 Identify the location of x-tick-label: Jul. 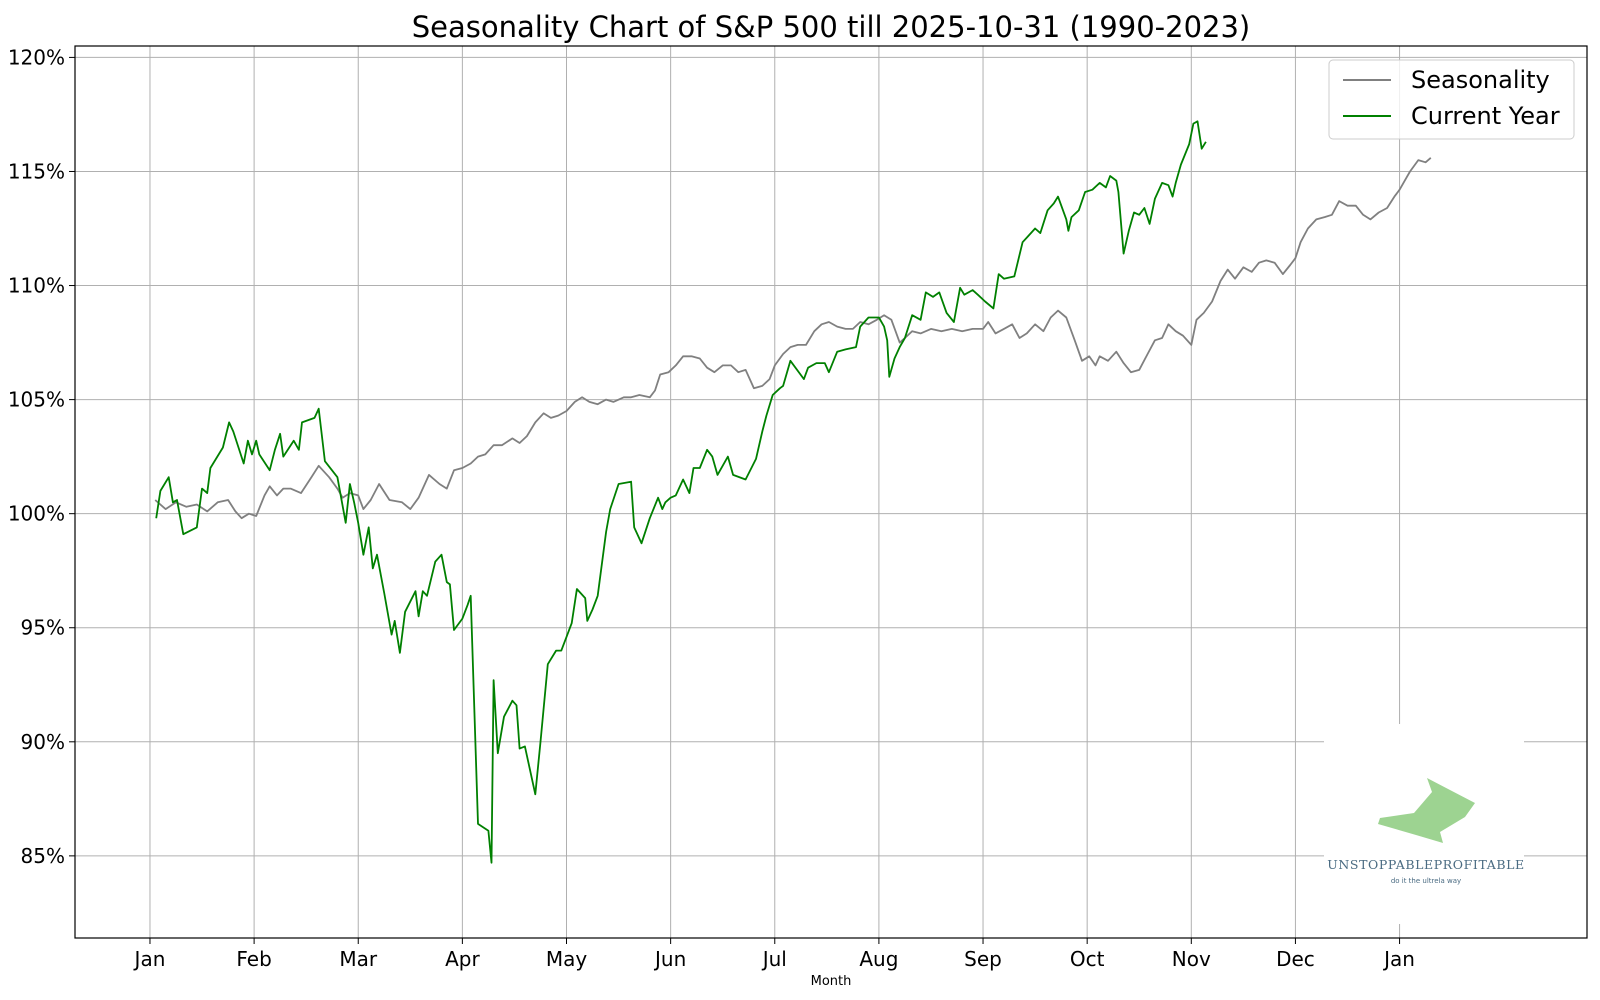
(774, 959).